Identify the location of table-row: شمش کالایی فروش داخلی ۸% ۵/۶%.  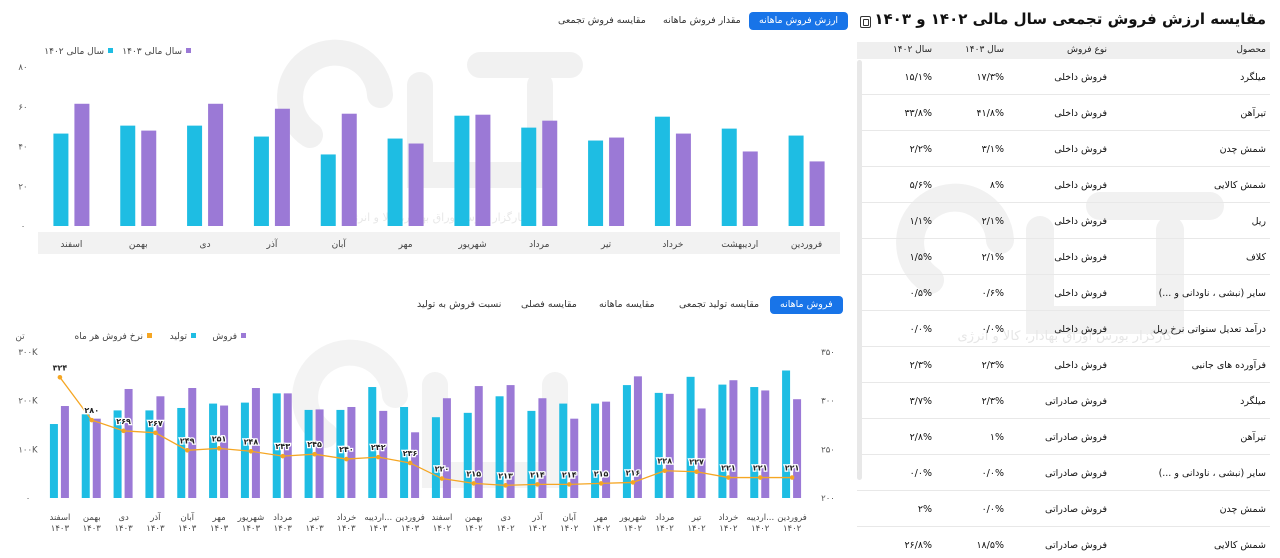
(1063, 185).